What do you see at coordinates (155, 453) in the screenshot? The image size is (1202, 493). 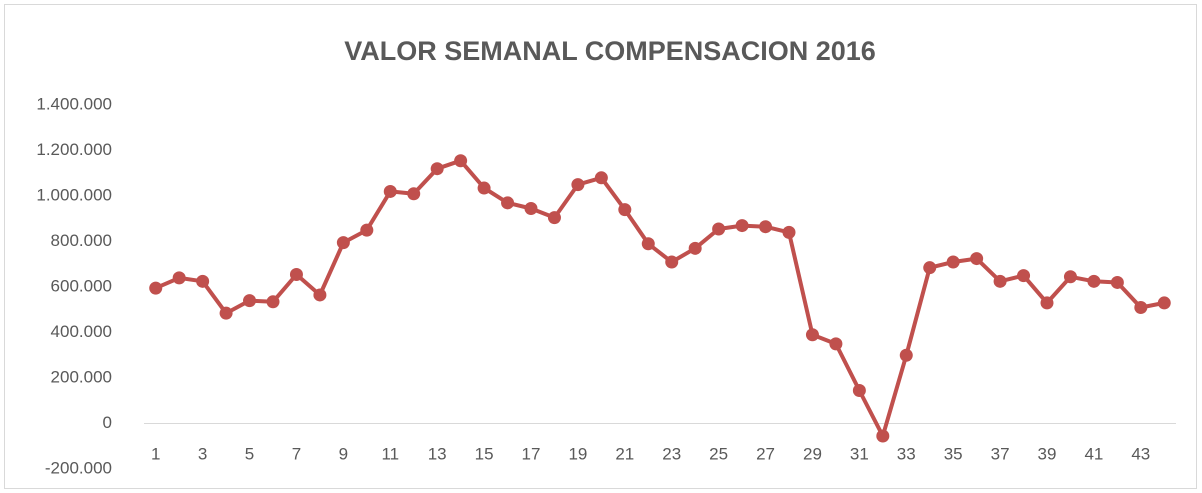 I see `x-tick-label: 1` at bounding box center [155, 453].